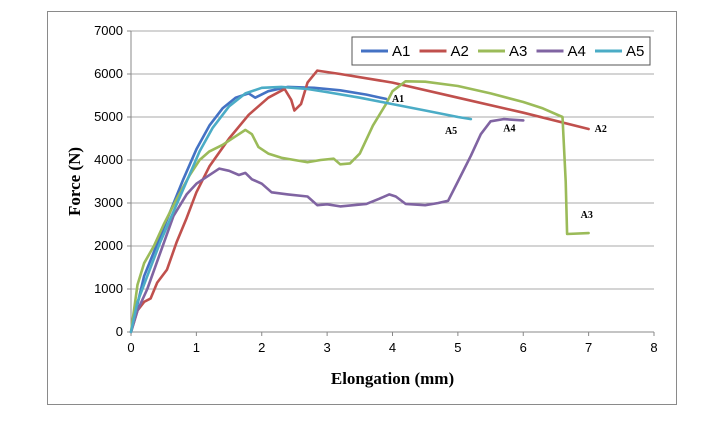  I want to click on x-tick-label: 1, so click(196, 347).